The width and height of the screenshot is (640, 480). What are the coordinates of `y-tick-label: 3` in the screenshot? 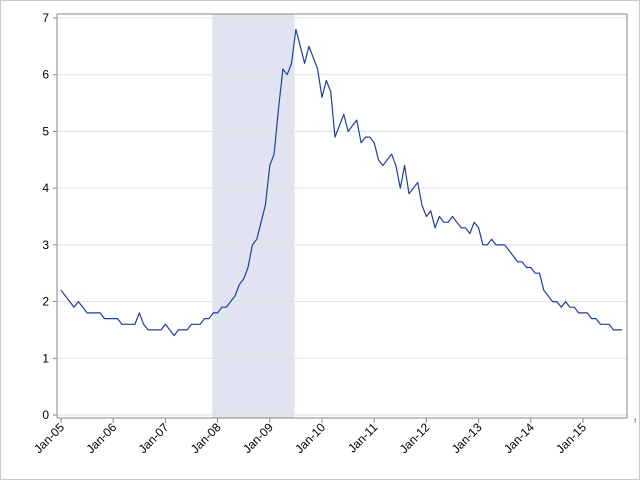 It's located at (45, 245).